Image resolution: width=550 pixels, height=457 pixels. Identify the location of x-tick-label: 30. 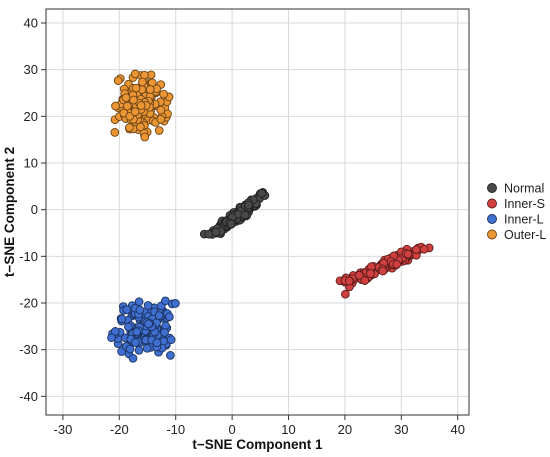
(401, 429).